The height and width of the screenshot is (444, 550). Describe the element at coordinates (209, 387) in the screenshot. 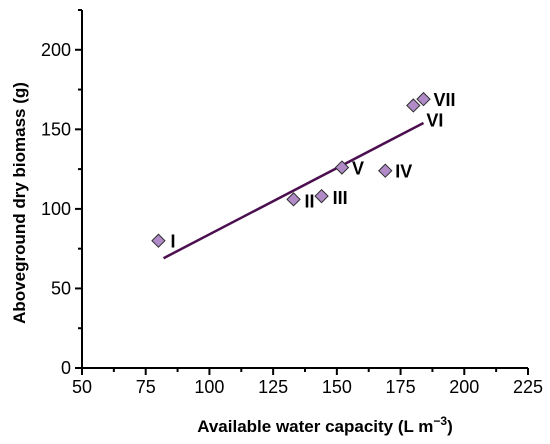

I see `x-tick-label: 100` at that location.